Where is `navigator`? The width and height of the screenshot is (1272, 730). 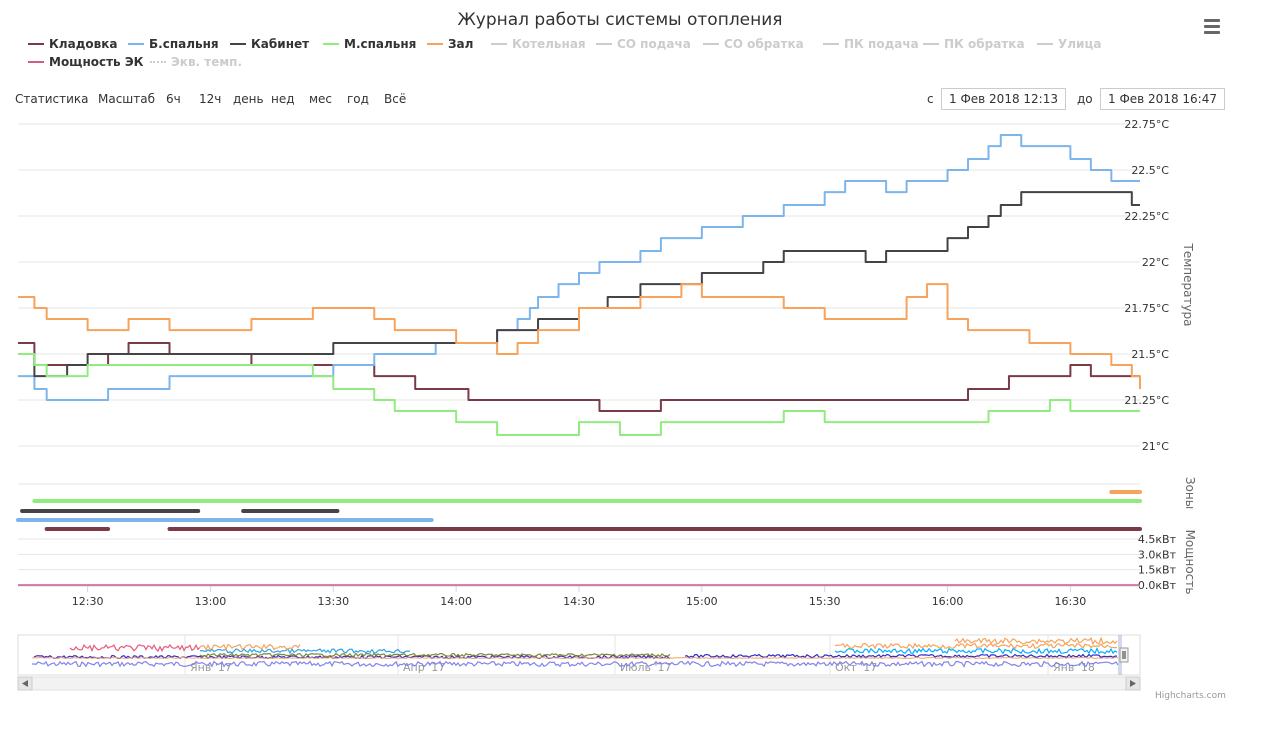 navigator is located at coordinates (579, 655).